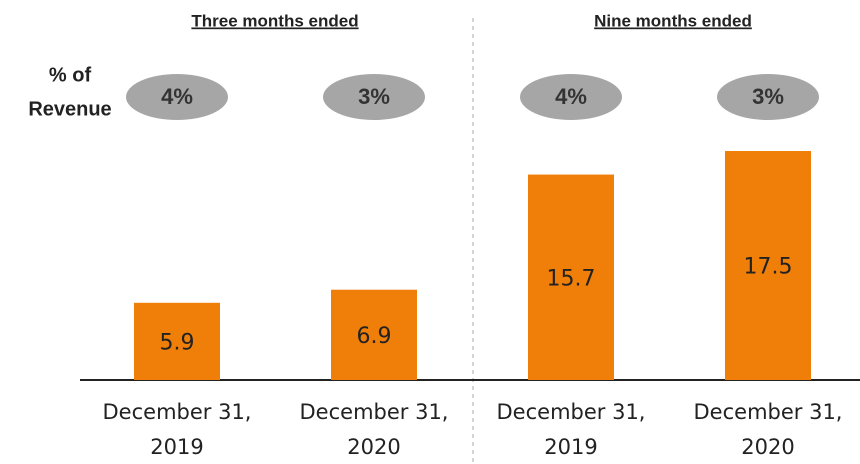 Image resolution: width=860 pixels, height=464 pixels. What do you see at coordinates (69, 109) in the screenshot?
I see `ratio-label: Revenue` at bounding box center [69, 109].